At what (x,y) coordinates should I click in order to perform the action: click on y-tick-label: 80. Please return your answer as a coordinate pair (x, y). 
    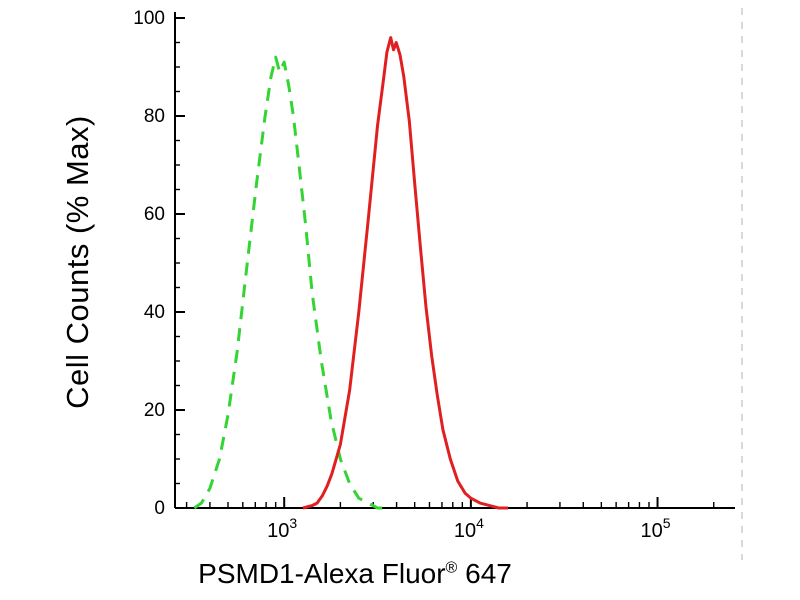
    Looking at the image, I should click on (154, 116).